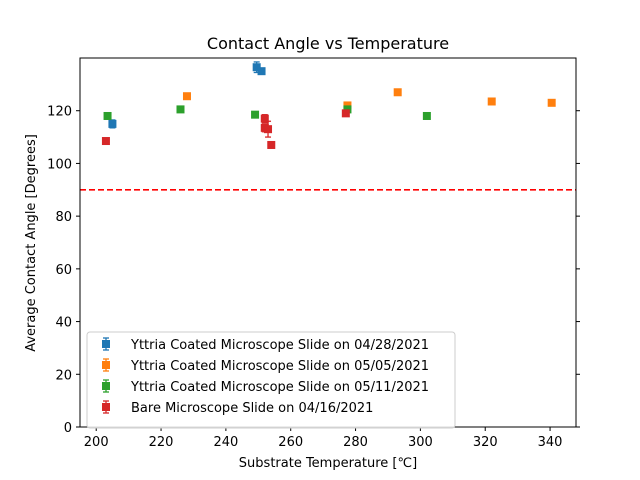  Describe the element at coordinates (96, 442) in the screenshot. I see `x-tick-label: 200` at that location.